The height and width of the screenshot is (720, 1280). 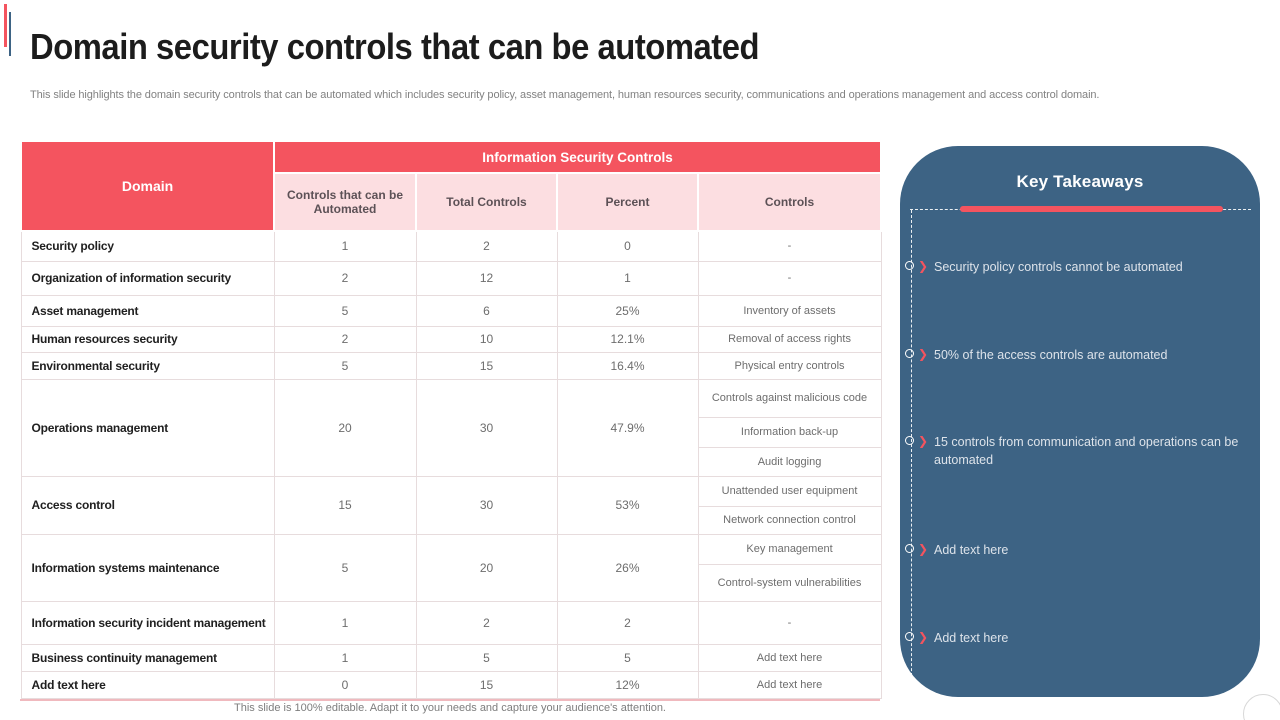 What do you see at coordinates (627, 365) in the screenshot?
I see `percent-cell: 16.4%` at bounding box center [627, 365].